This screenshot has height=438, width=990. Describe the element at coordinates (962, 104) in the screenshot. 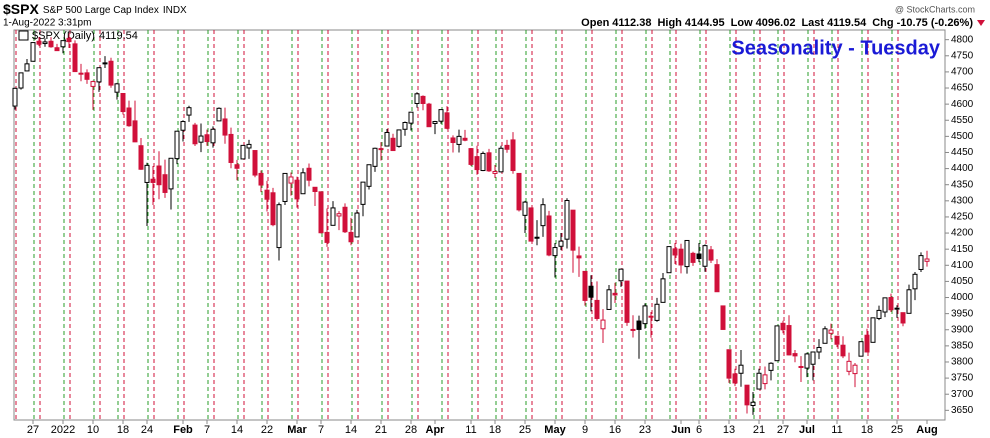

I see `y-tick-label: 4600` at that location.